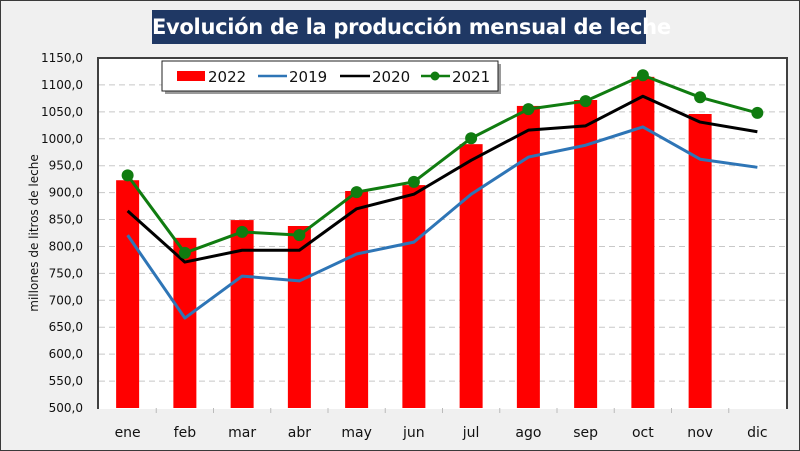 The image size is (800, 451). What do you see at coordinates (757, 112) in the screenshot?
I see `marker-2021-dic` at bounding box center [757, 112].